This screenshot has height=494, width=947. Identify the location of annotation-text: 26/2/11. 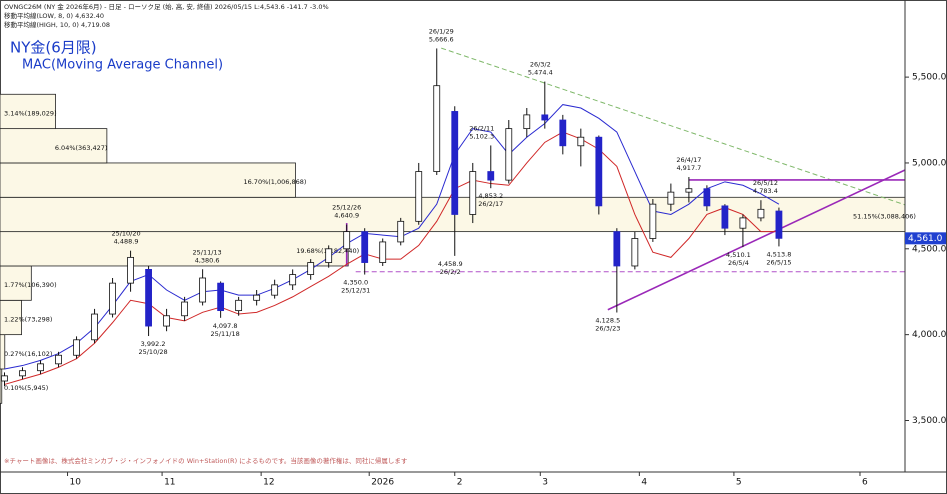
(481, 128).